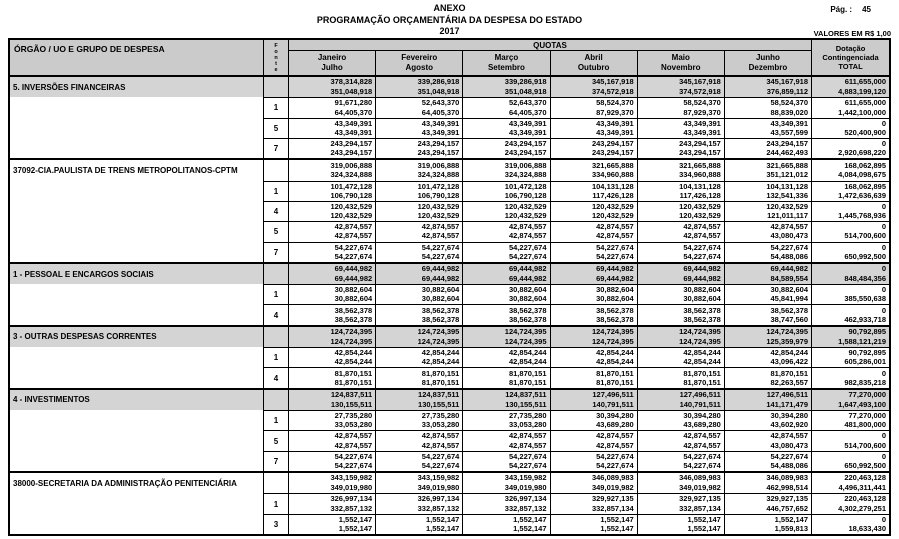 Image resolution: width=899 pixels, height=539 pixels. Describe the element at coordinates (680, 420) in the screenshot. I see `quota-cell: 30,394,280 43,689,280` at that location.